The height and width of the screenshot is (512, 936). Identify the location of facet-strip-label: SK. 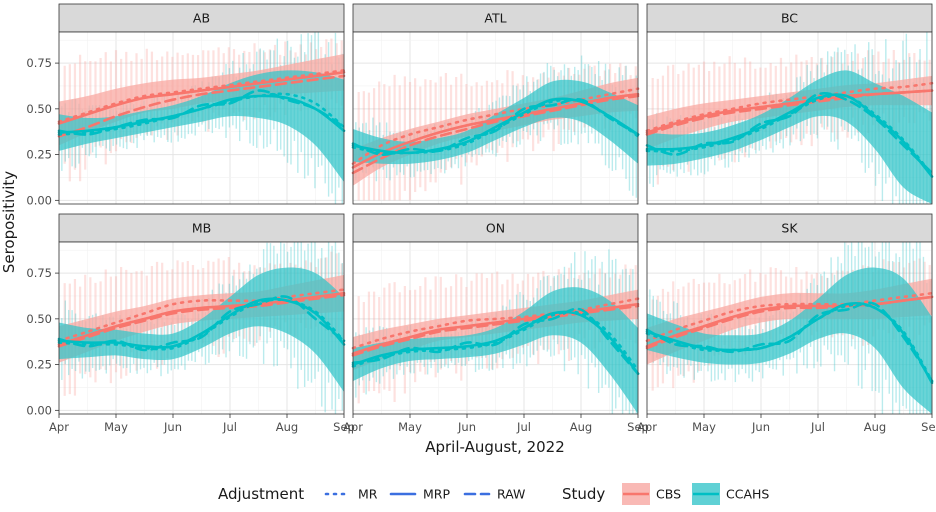
(789, 228).